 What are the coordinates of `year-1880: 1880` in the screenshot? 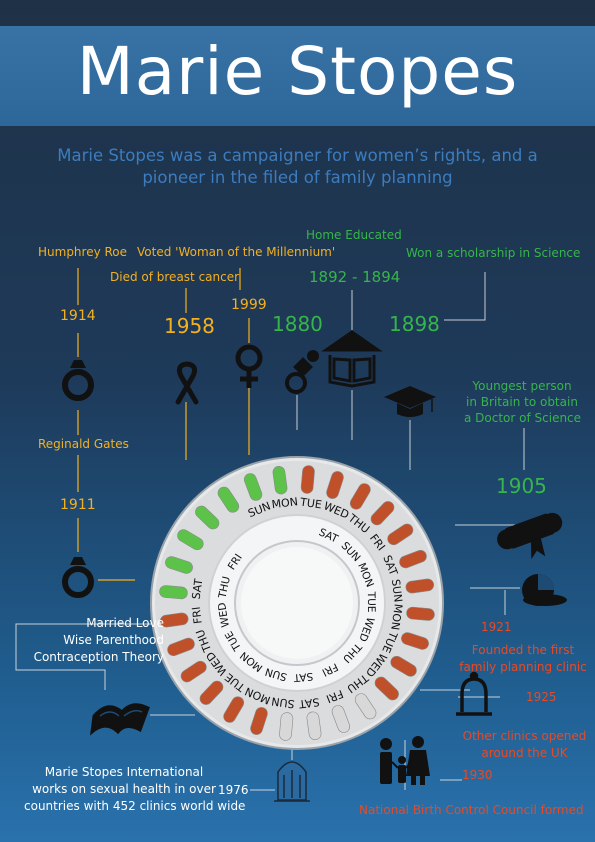 It's located at (297, 324).